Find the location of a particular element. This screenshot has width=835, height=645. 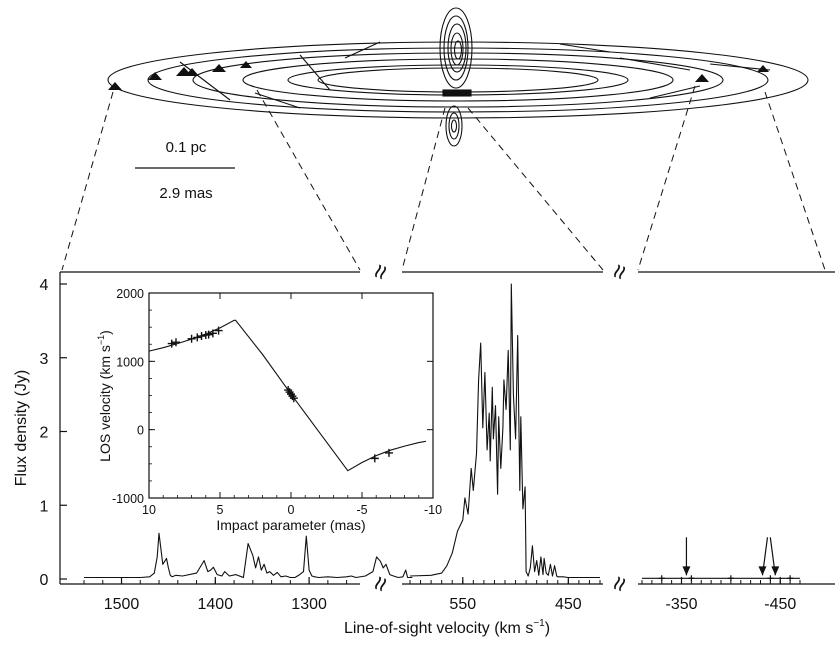

x-tick-label: 450 is located at coordinates (568, 604).